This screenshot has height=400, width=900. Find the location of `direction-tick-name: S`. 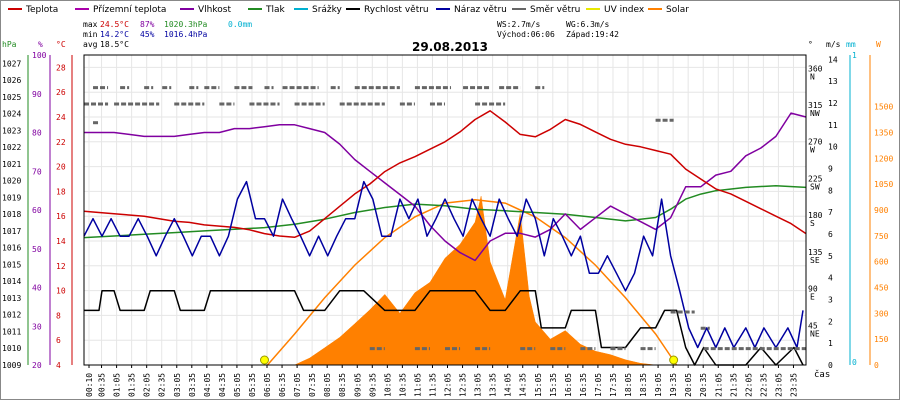

direction-tick-name: S is located at coordinates (812, 223).